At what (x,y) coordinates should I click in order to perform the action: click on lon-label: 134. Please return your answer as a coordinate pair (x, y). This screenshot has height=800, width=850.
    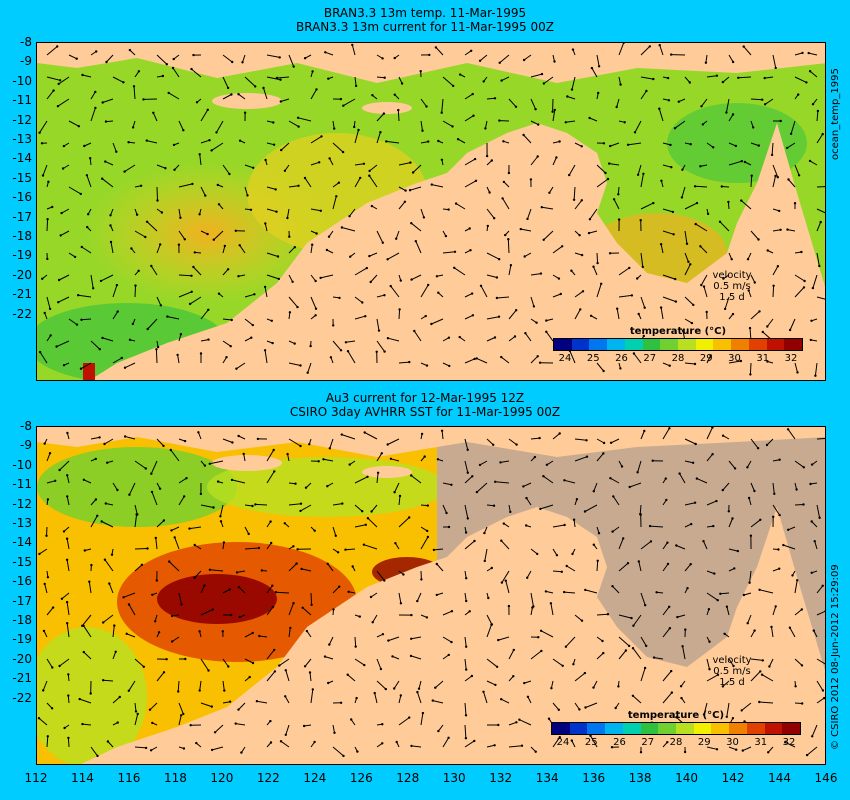
    Looking at the image, I should click on (547, 778).